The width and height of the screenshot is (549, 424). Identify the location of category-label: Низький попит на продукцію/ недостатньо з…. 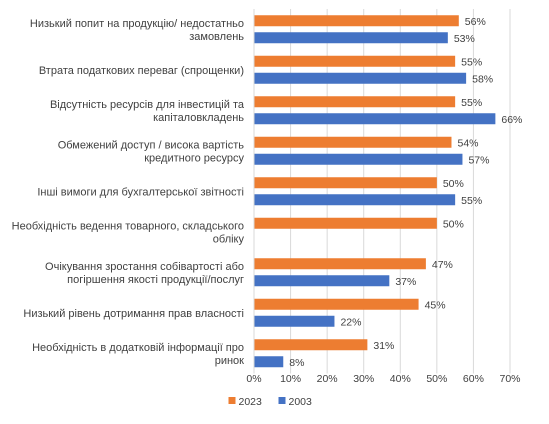
(137, 30).